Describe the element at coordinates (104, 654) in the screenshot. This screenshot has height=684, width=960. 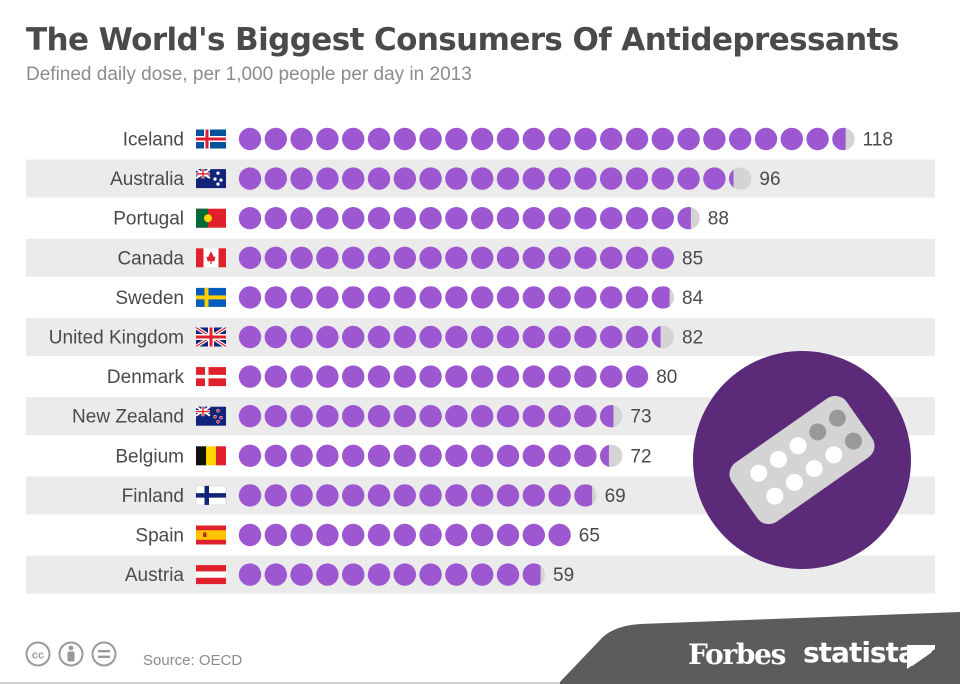
I see `no-derivatives-icon` at that location.